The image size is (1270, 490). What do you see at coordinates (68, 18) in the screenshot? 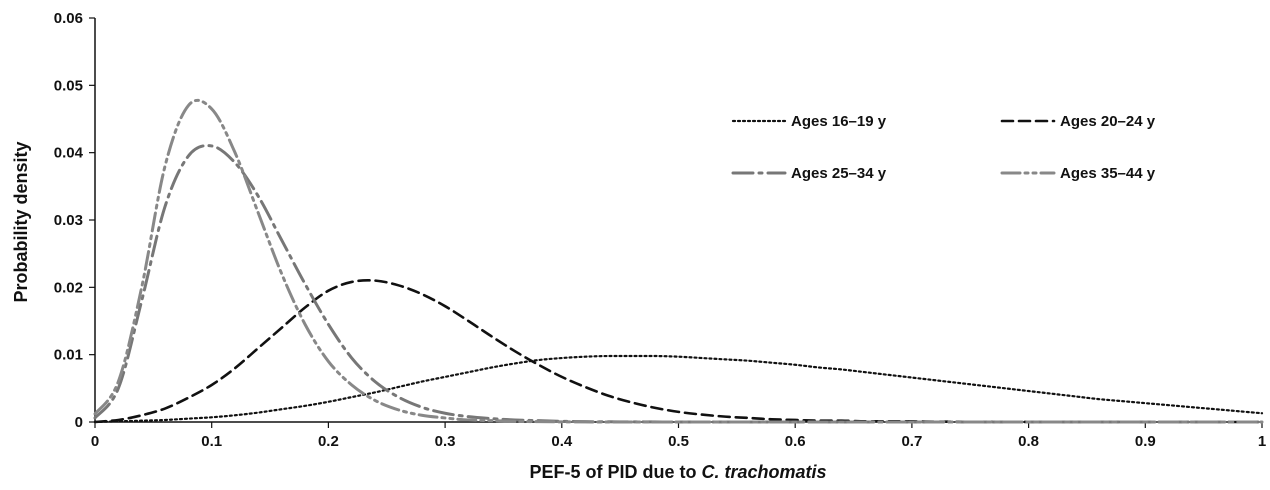
I see `y-tick-label: 0.06` at bounding box center [68, 18].